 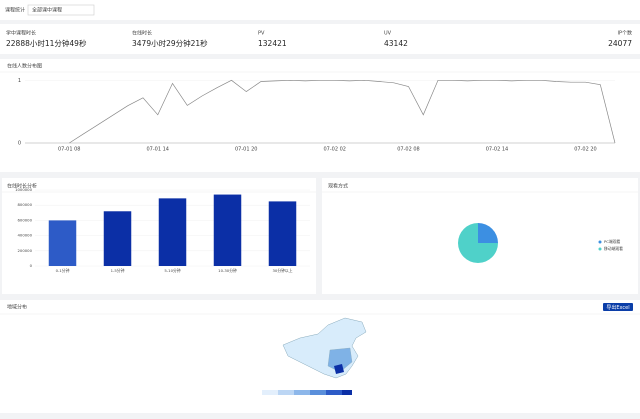 I want to click on stat-value: 132421, so click(x=272, y=43).